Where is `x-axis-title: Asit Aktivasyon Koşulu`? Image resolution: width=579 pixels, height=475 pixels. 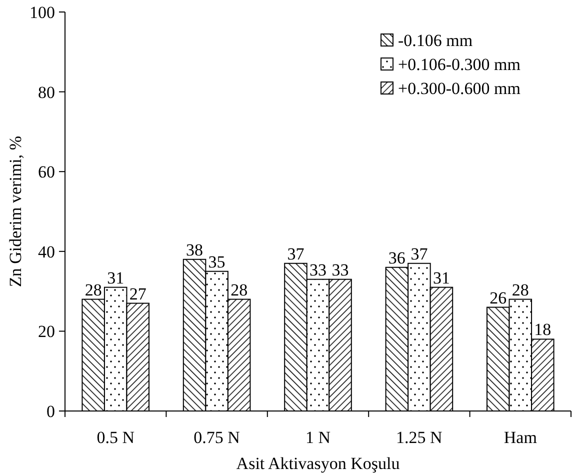 x-axis-title: Asit Aktivasyon Koşulu is located at coordinates (318, 463).